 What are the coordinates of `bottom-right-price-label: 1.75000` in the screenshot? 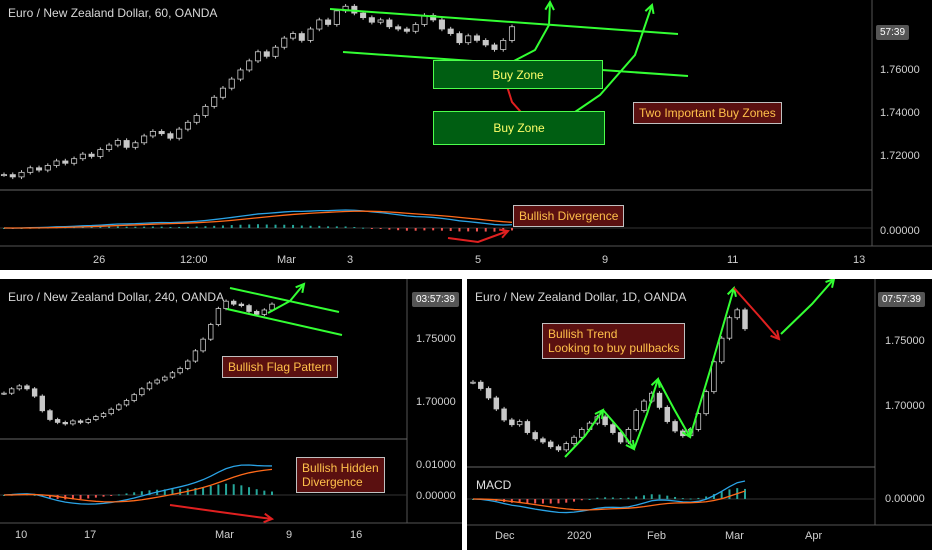 It's located at (905, 341).